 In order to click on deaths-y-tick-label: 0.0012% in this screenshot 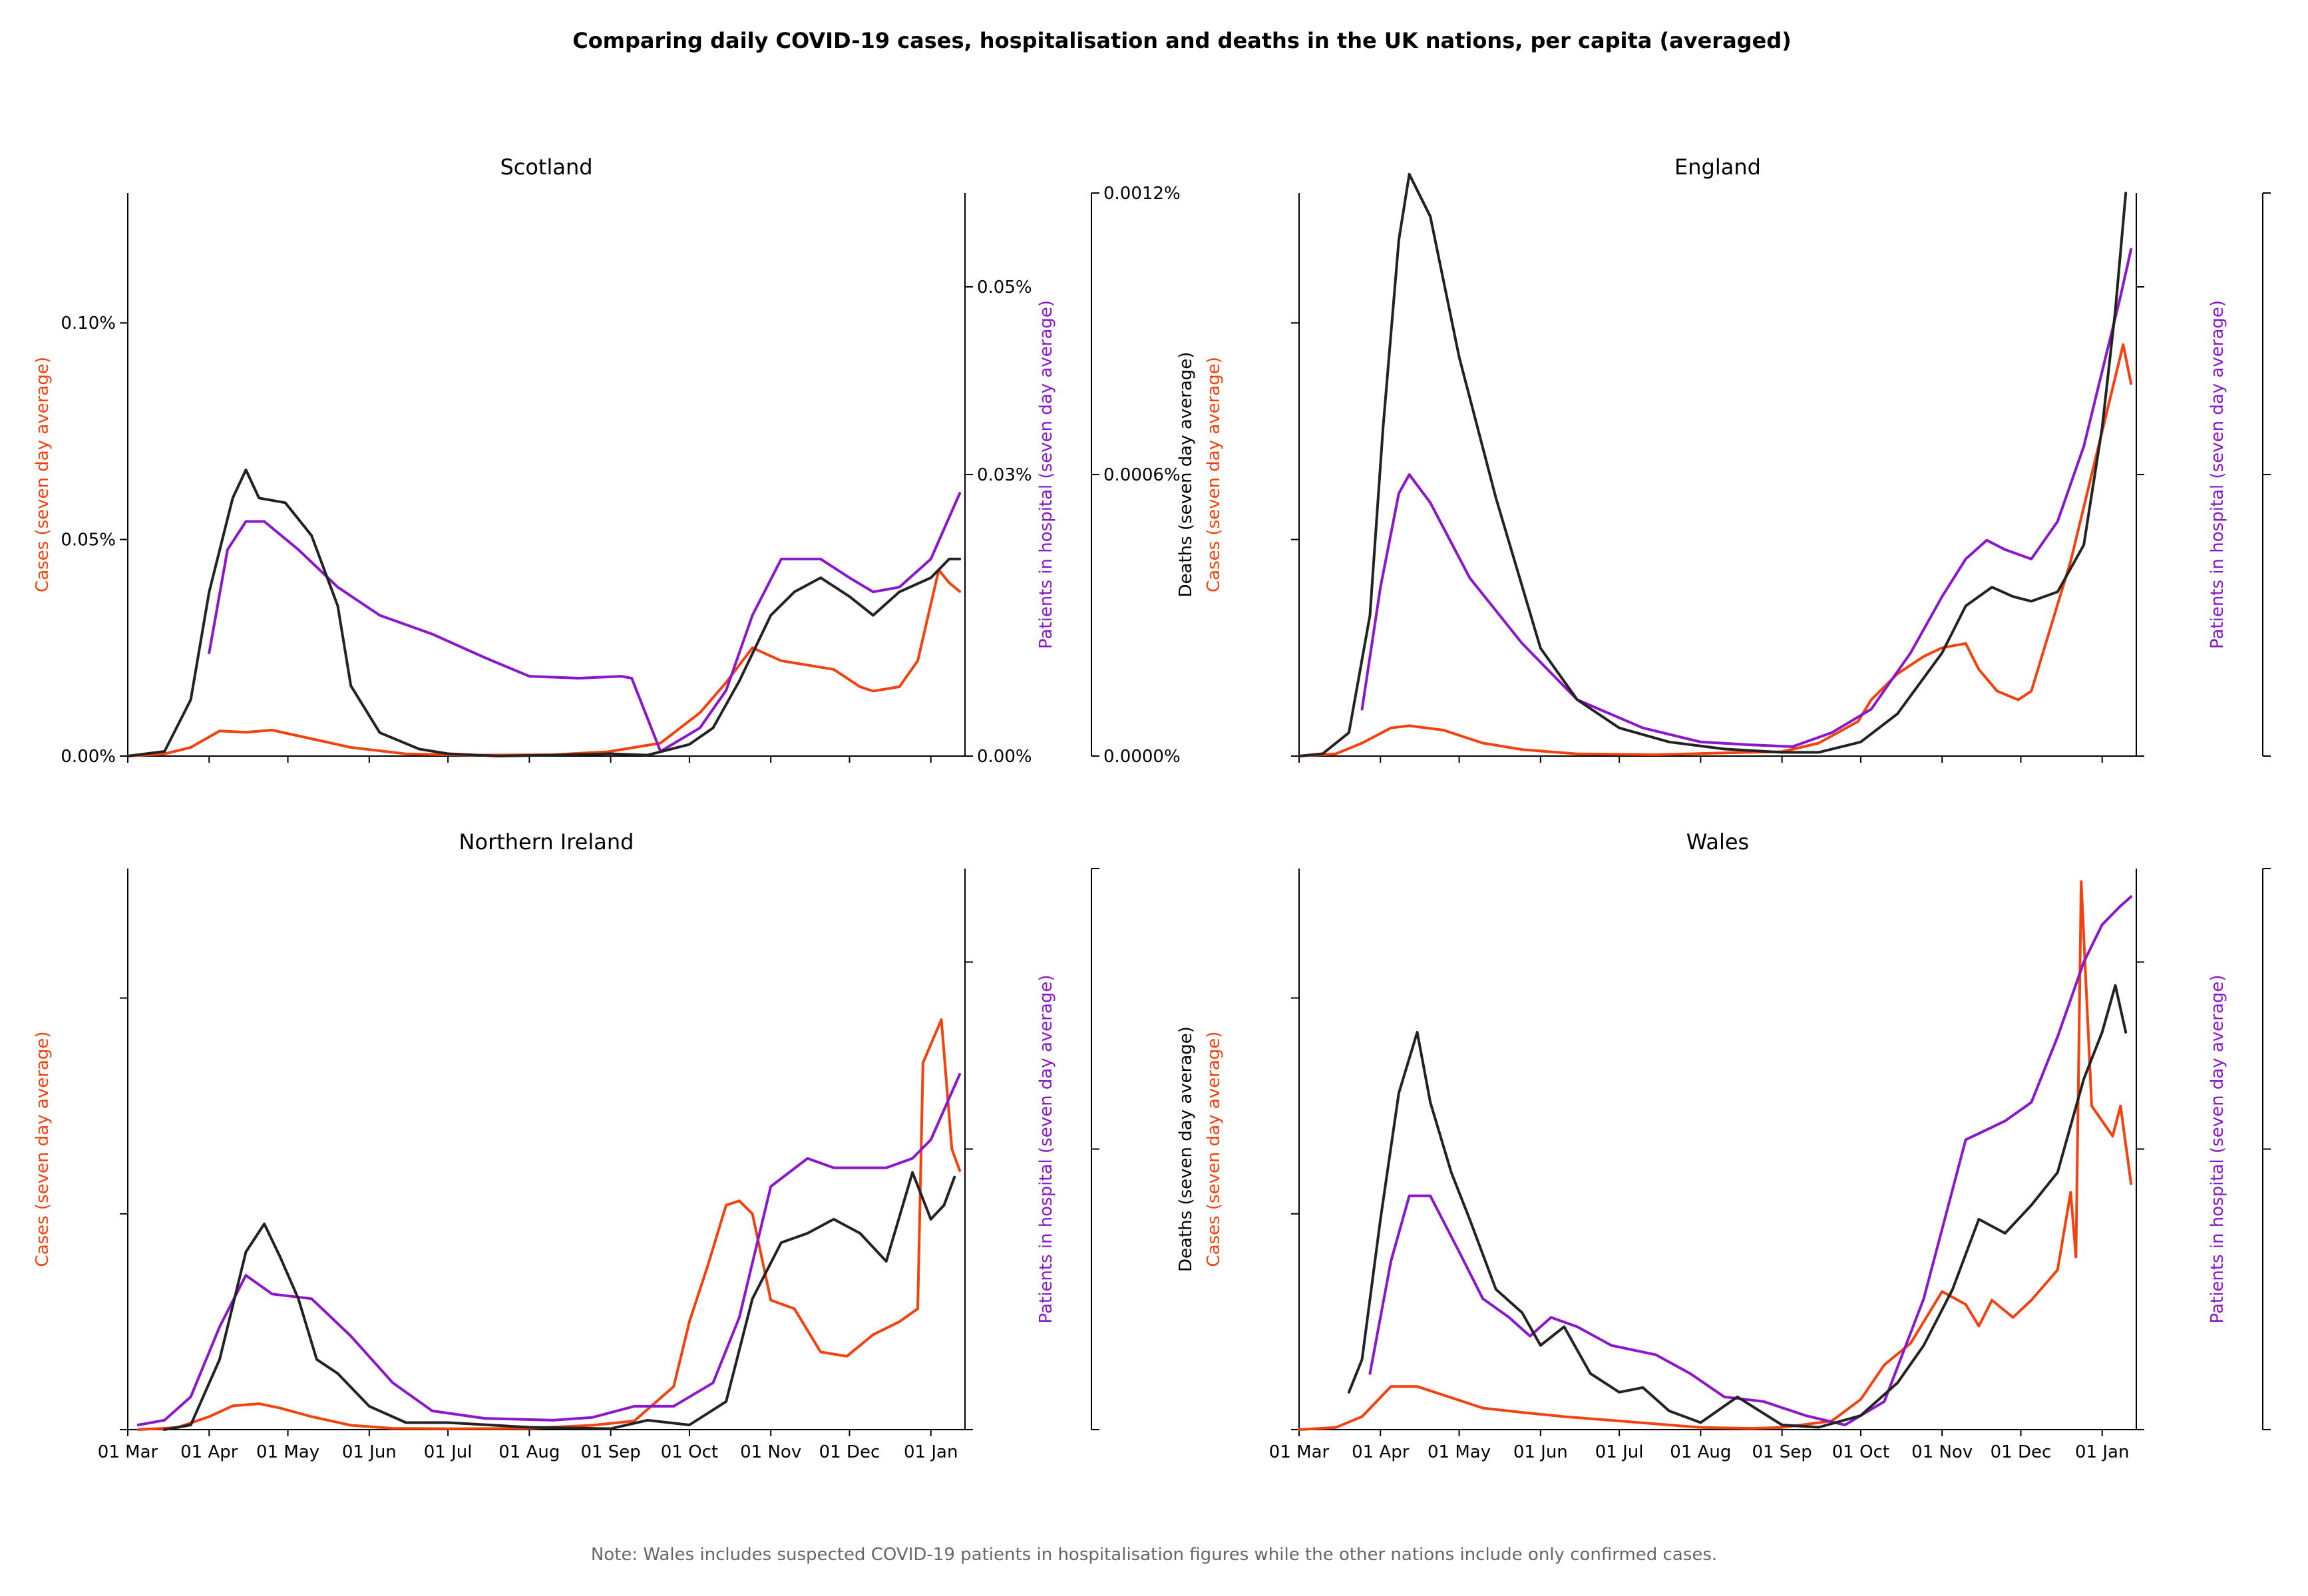, I will do `click(1142, 194)`.